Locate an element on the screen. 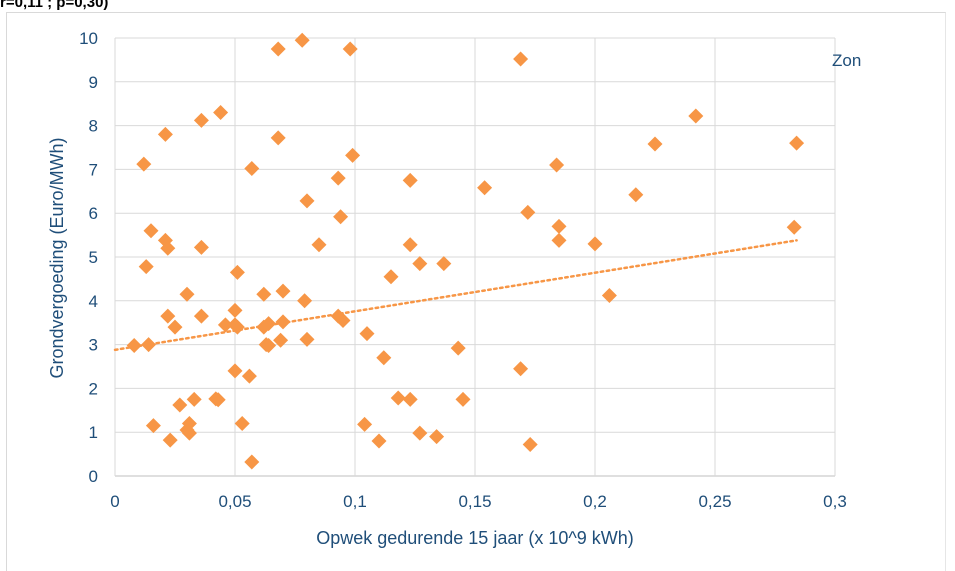  x-tick-label: 0,25 is located at coordinates (714, 501).